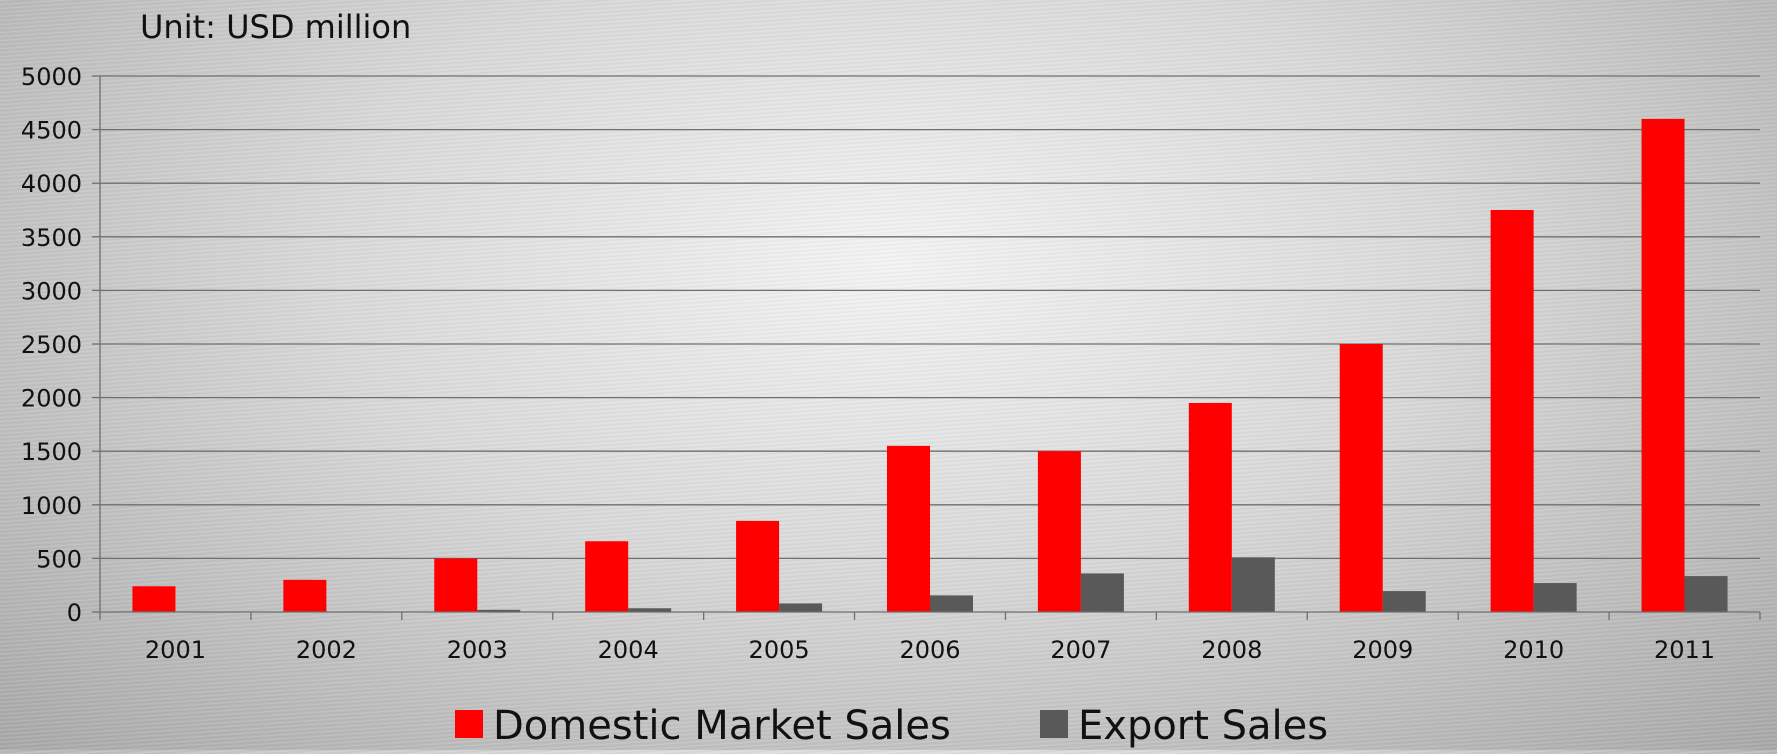 The width and height of the screenshot is (1777, 754). I want to click on legend-swatch-export, so click(1054, 724).